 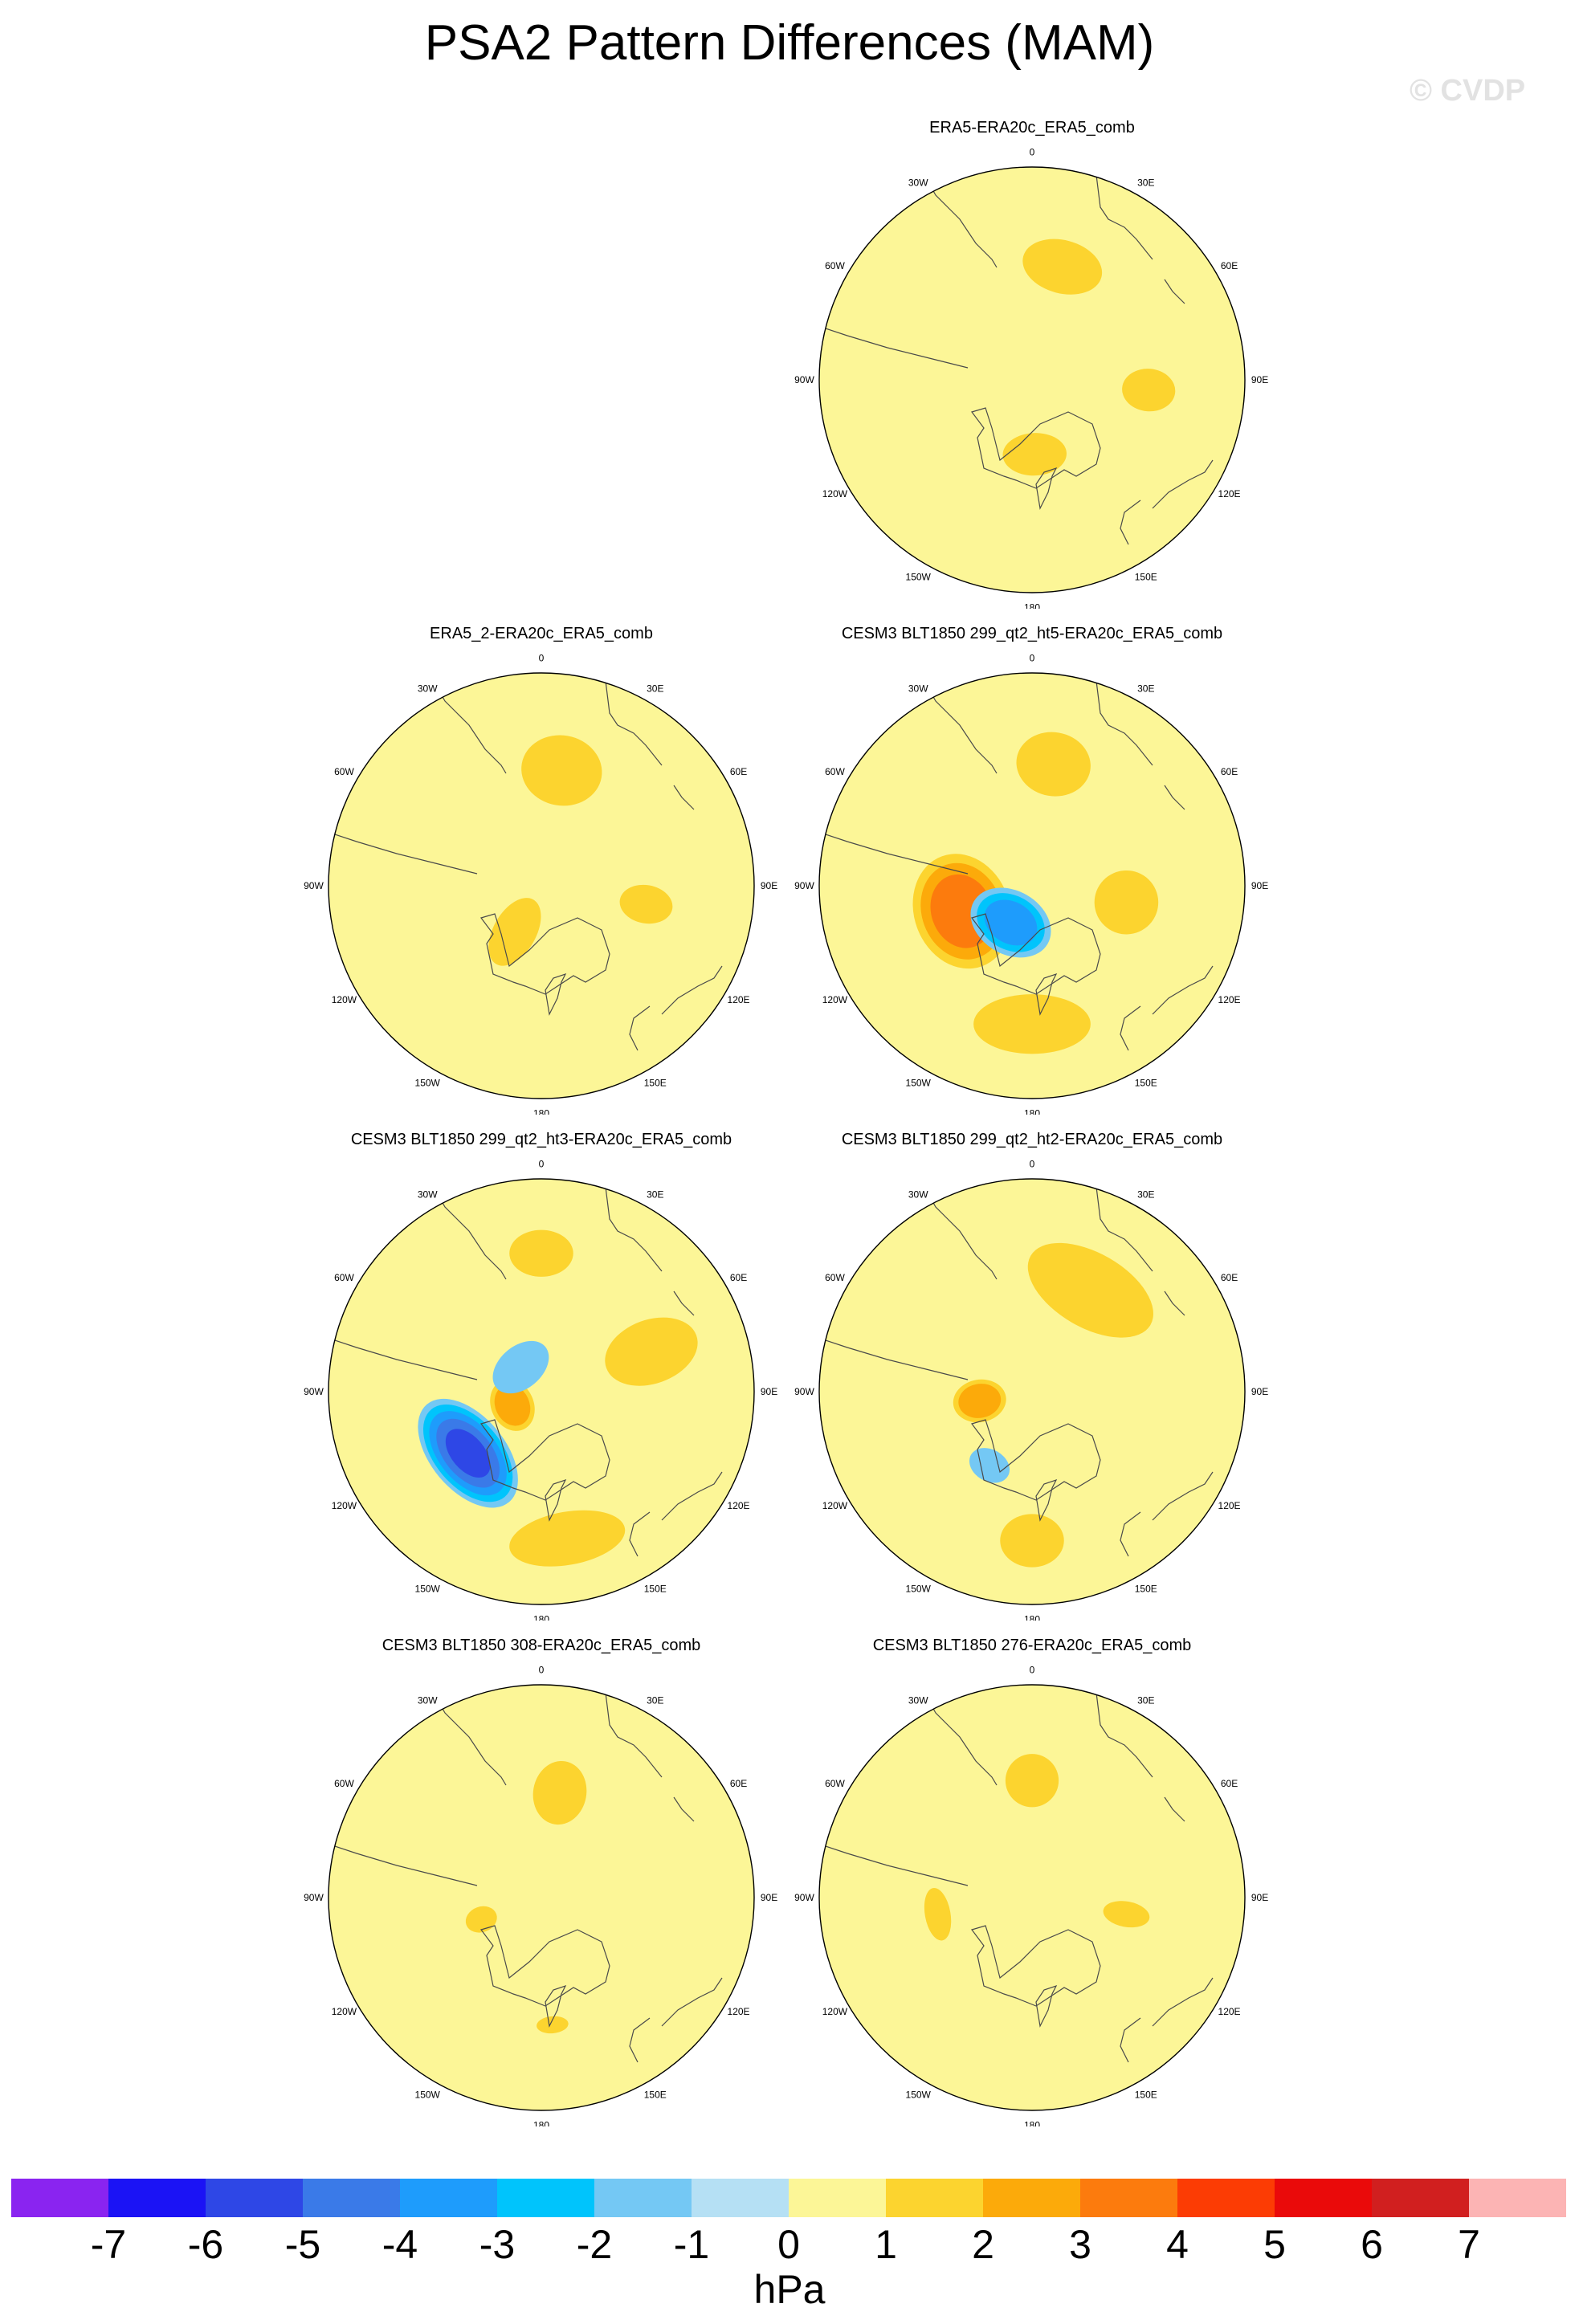 What do you see at coordinates (1274, 2245) in the screenshot?
I see `colorbar-tick-label: 5` at bounding box center [1274, 2245].